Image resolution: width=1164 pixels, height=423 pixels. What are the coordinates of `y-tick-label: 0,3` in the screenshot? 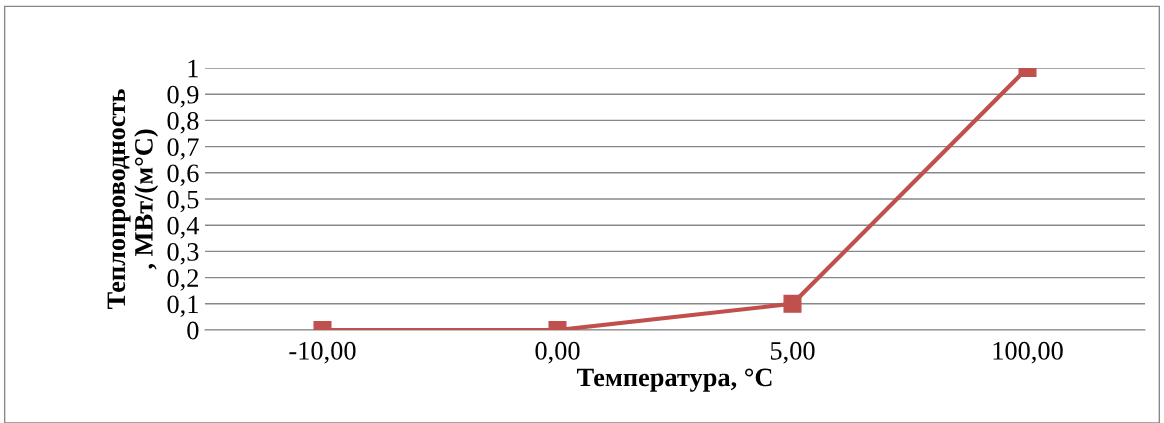 It's located at (183, 254).